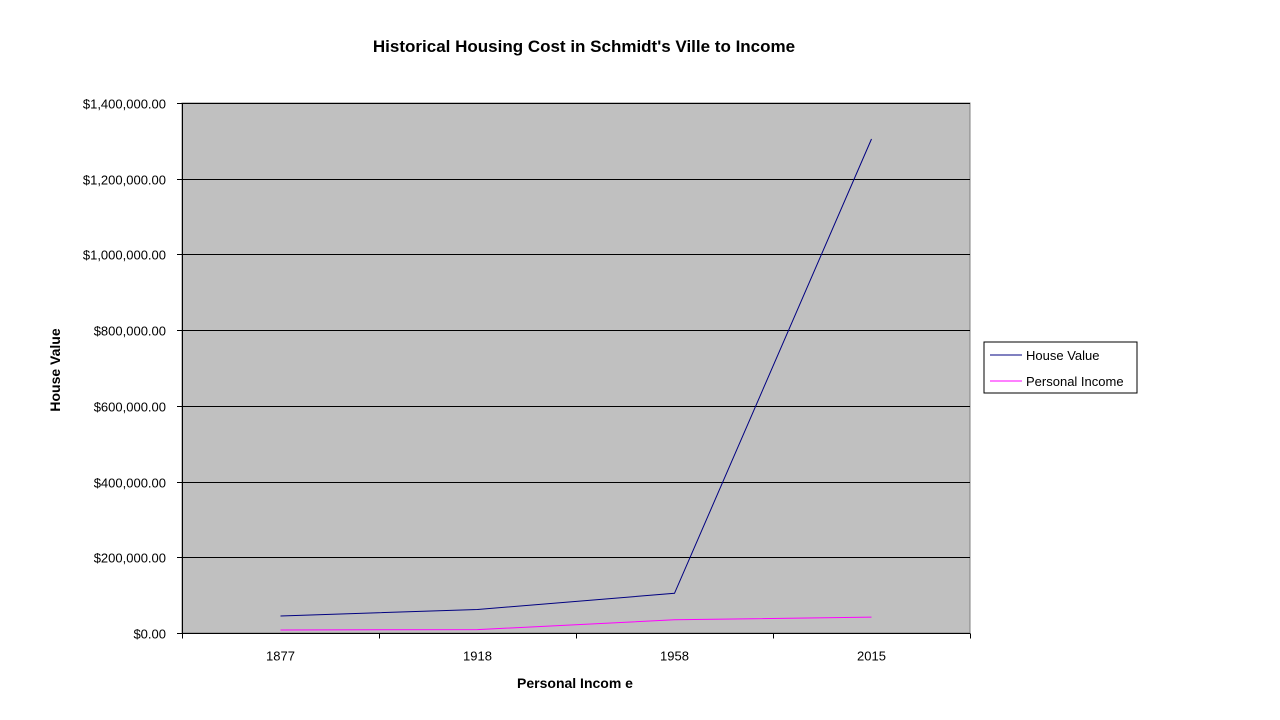  I want to click on legend: House Value Personal Income, so click(1060, 367).